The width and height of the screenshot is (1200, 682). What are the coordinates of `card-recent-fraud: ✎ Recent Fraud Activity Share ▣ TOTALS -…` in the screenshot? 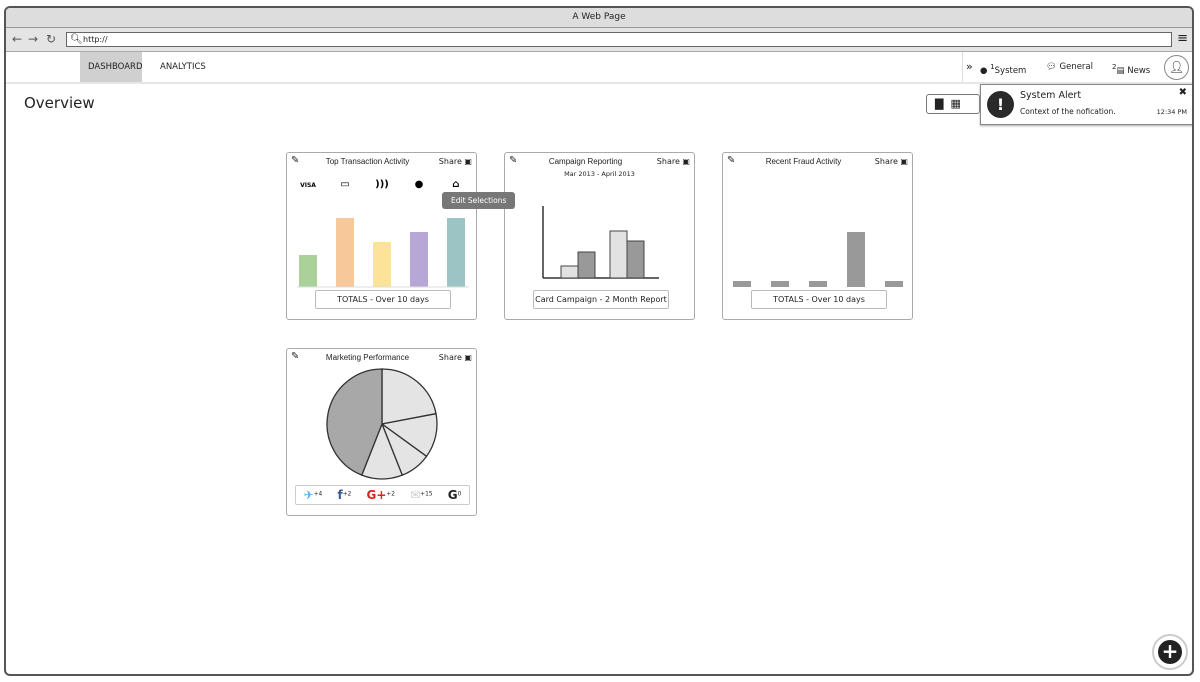 It's located at (817, 236).